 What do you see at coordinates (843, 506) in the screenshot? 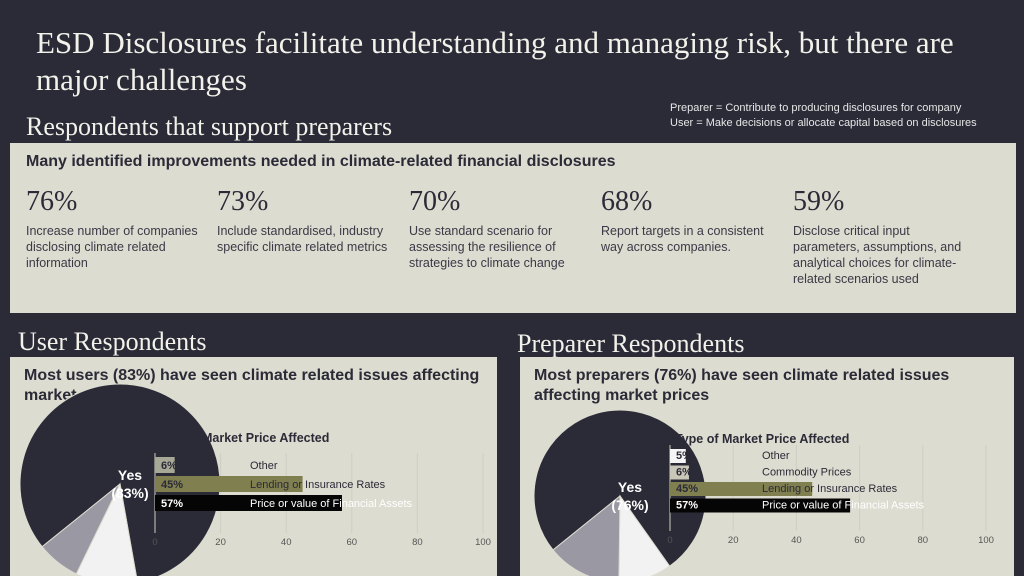
I see `preparer-bars-category-4: Price or value of Financial Assets` at bounding box center [843, 506].